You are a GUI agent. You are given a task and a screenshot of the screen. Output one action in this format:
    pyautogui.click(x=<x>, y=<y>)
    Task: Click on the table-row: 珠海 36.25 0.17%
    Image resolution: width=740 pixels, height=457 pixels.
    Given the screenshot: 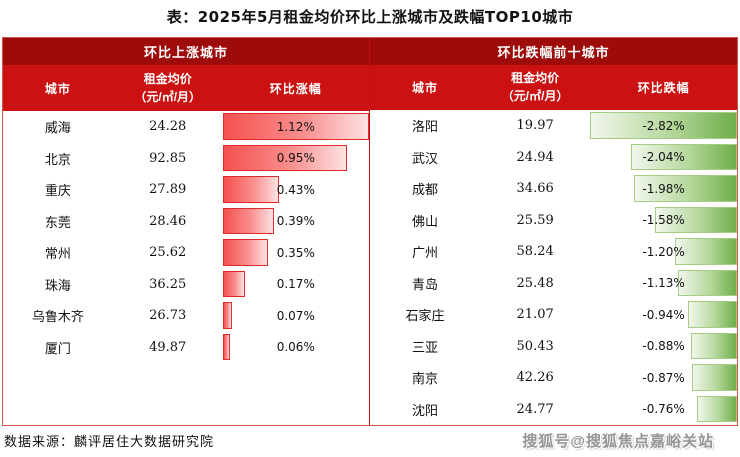 What is the action you would take?
    pyautogui.click(x=186, y=285)
    